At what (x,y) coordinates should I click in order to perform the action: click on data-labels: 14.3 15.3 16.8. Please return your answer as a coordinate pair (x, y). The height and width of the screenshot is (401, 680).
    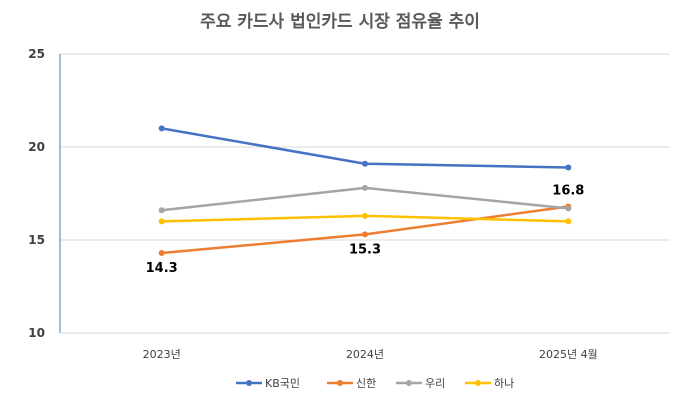
    Looking at the image, I should click on (365, 230).